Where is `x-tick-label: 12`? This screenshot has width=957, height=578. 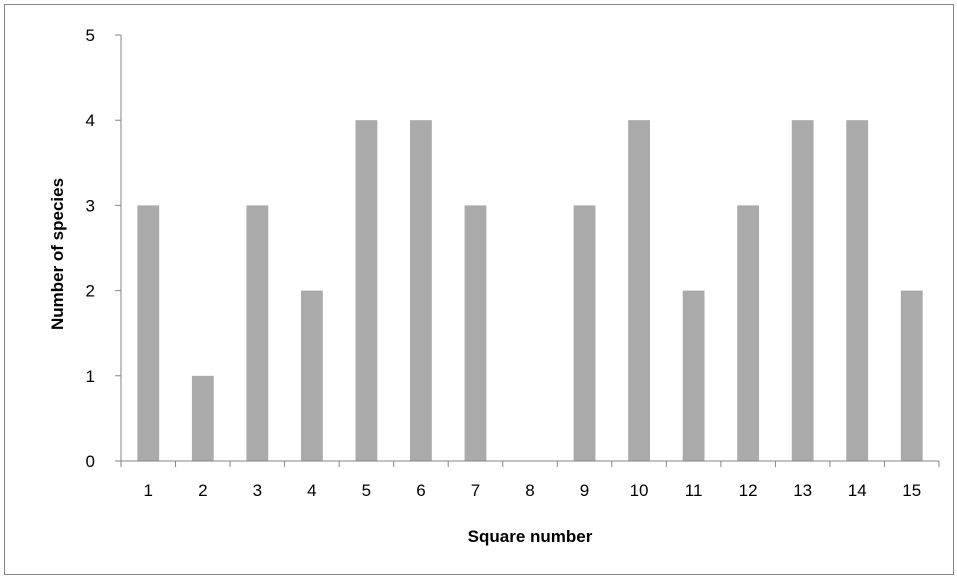 x-tick-label: 12 is located at coordinates (748, 490).